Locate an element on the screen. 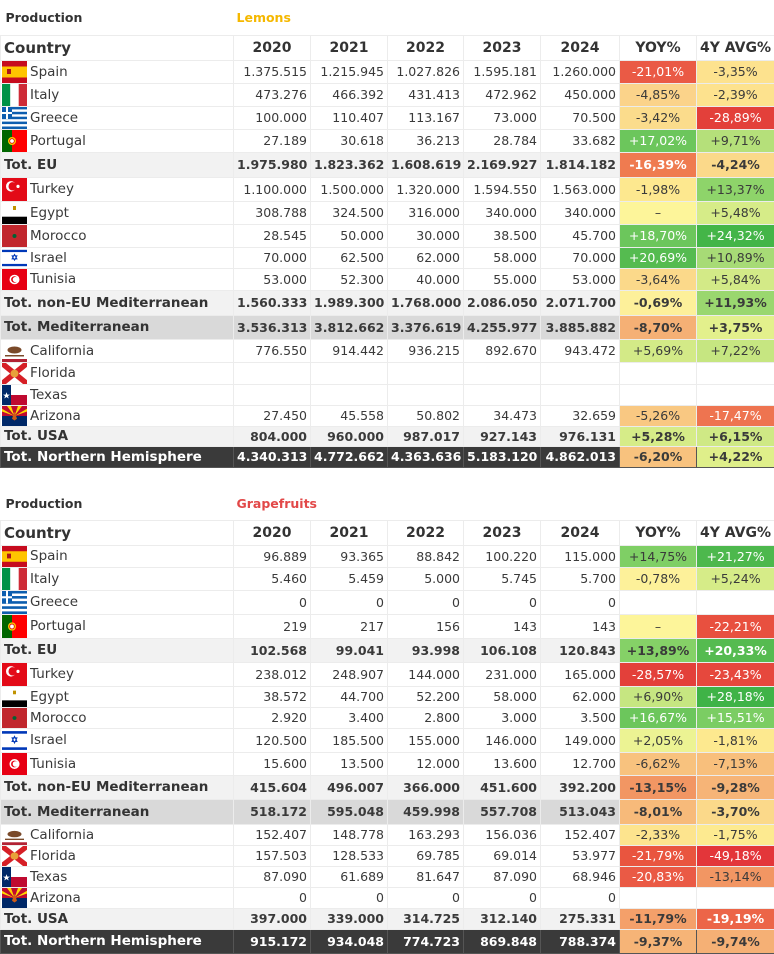 The image size is (774, 954). production-value: 397.000 is located at coordinates (272, 918).